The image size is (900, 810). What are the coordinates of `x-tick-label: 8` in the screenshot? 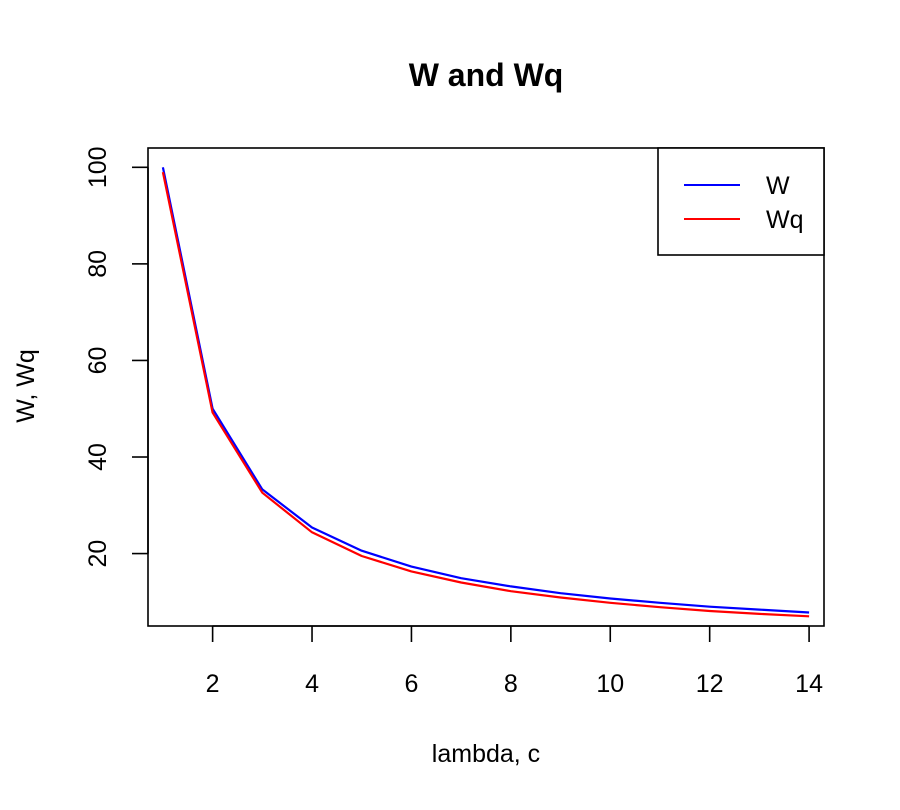 It's located at (511, 684).